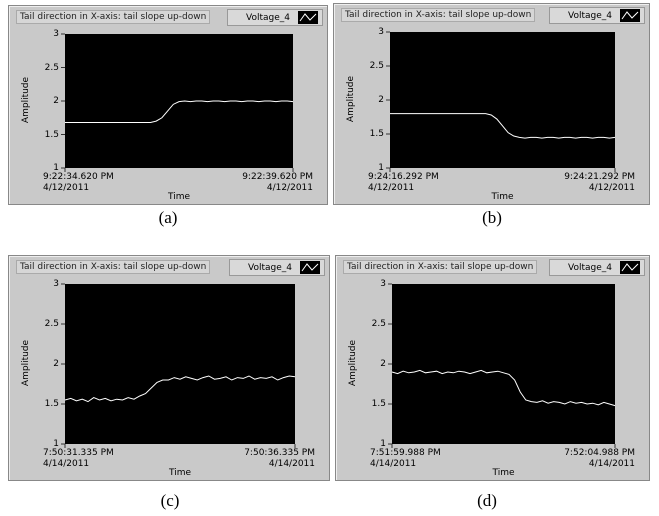 The image size is (659, 516). Describe the element at coordinates (492, 217) in the screenshot. I see `caption: (b)` at that location.